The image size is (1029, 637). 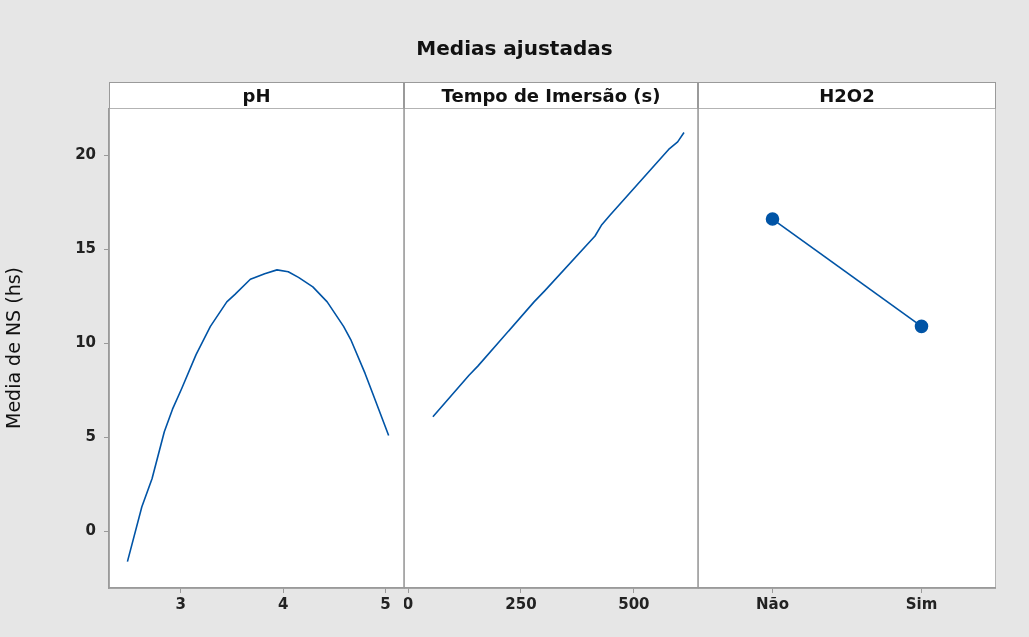 What do you see at coordinates (921, 603) in the screenshot?
I see `x-tick-label: Sim` at bounding box center [921, 603].